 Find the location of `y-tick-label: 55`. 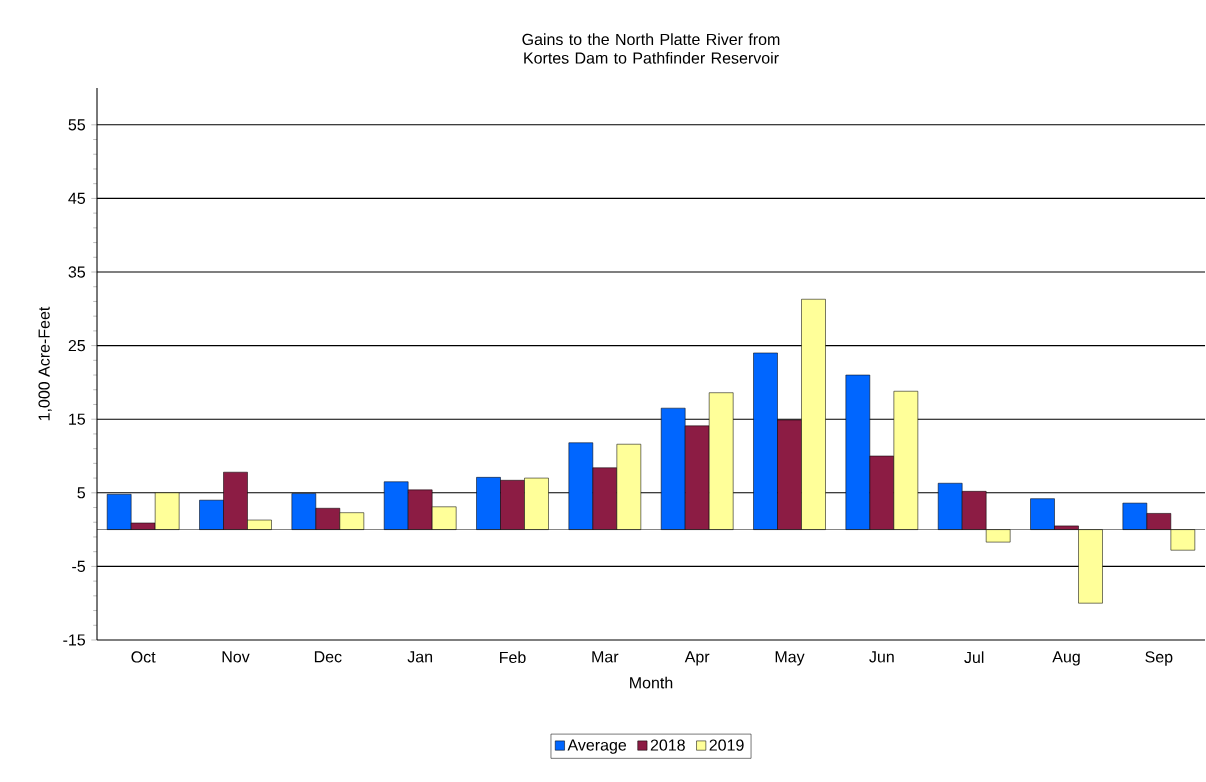

y-tick-label: 55 is located at coordinates (77, 125).